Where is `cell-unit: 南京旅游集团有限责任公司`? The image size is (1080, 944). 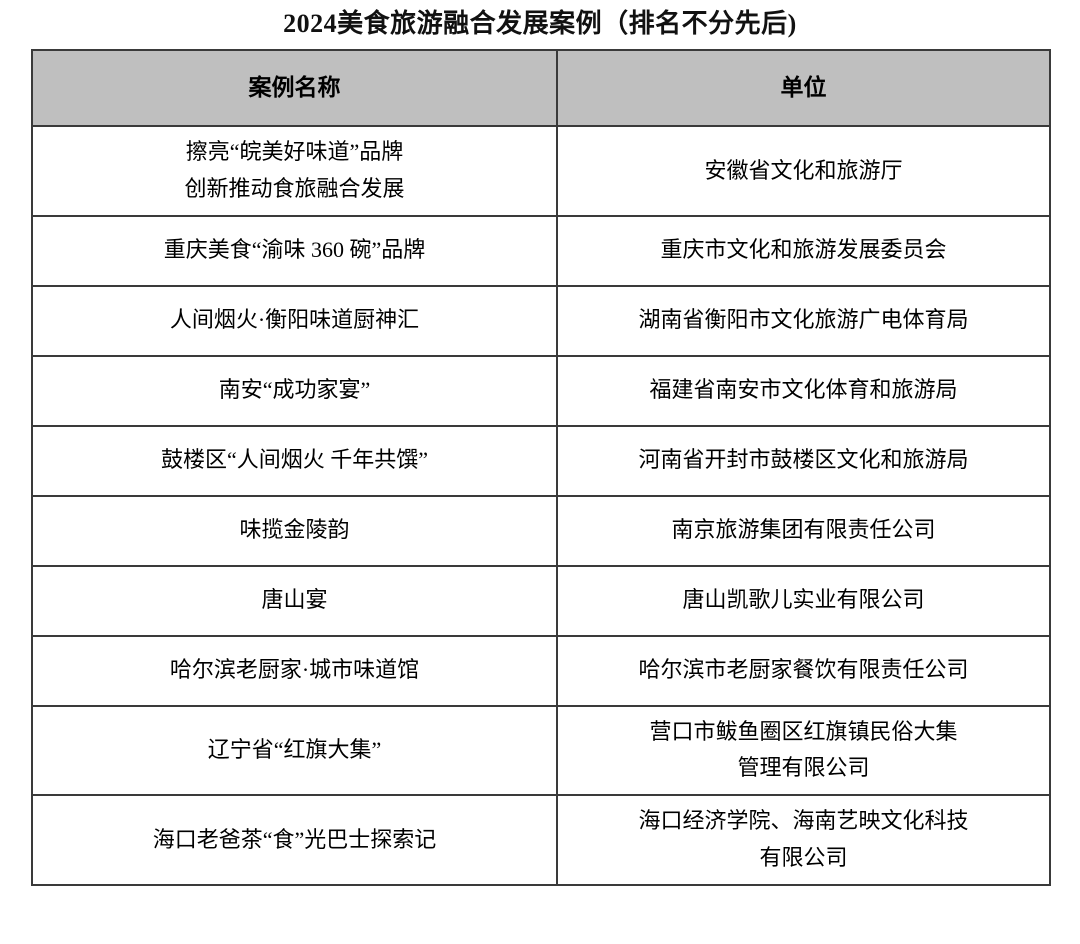
cell-unit: 南京旅游集团有限责任公司 is located at coordinates (803, 530).